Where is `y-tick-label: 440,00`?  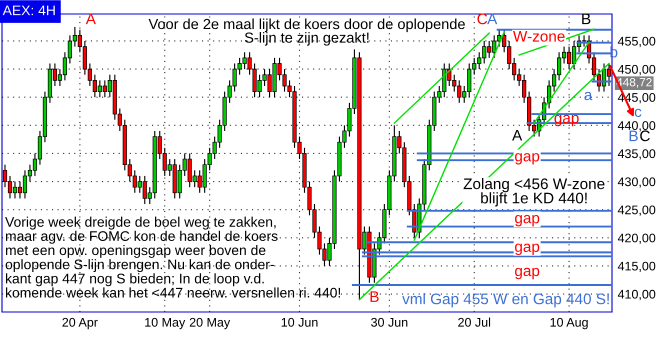 y-tick-label: 440,00 is located at coordinates (637, 126).